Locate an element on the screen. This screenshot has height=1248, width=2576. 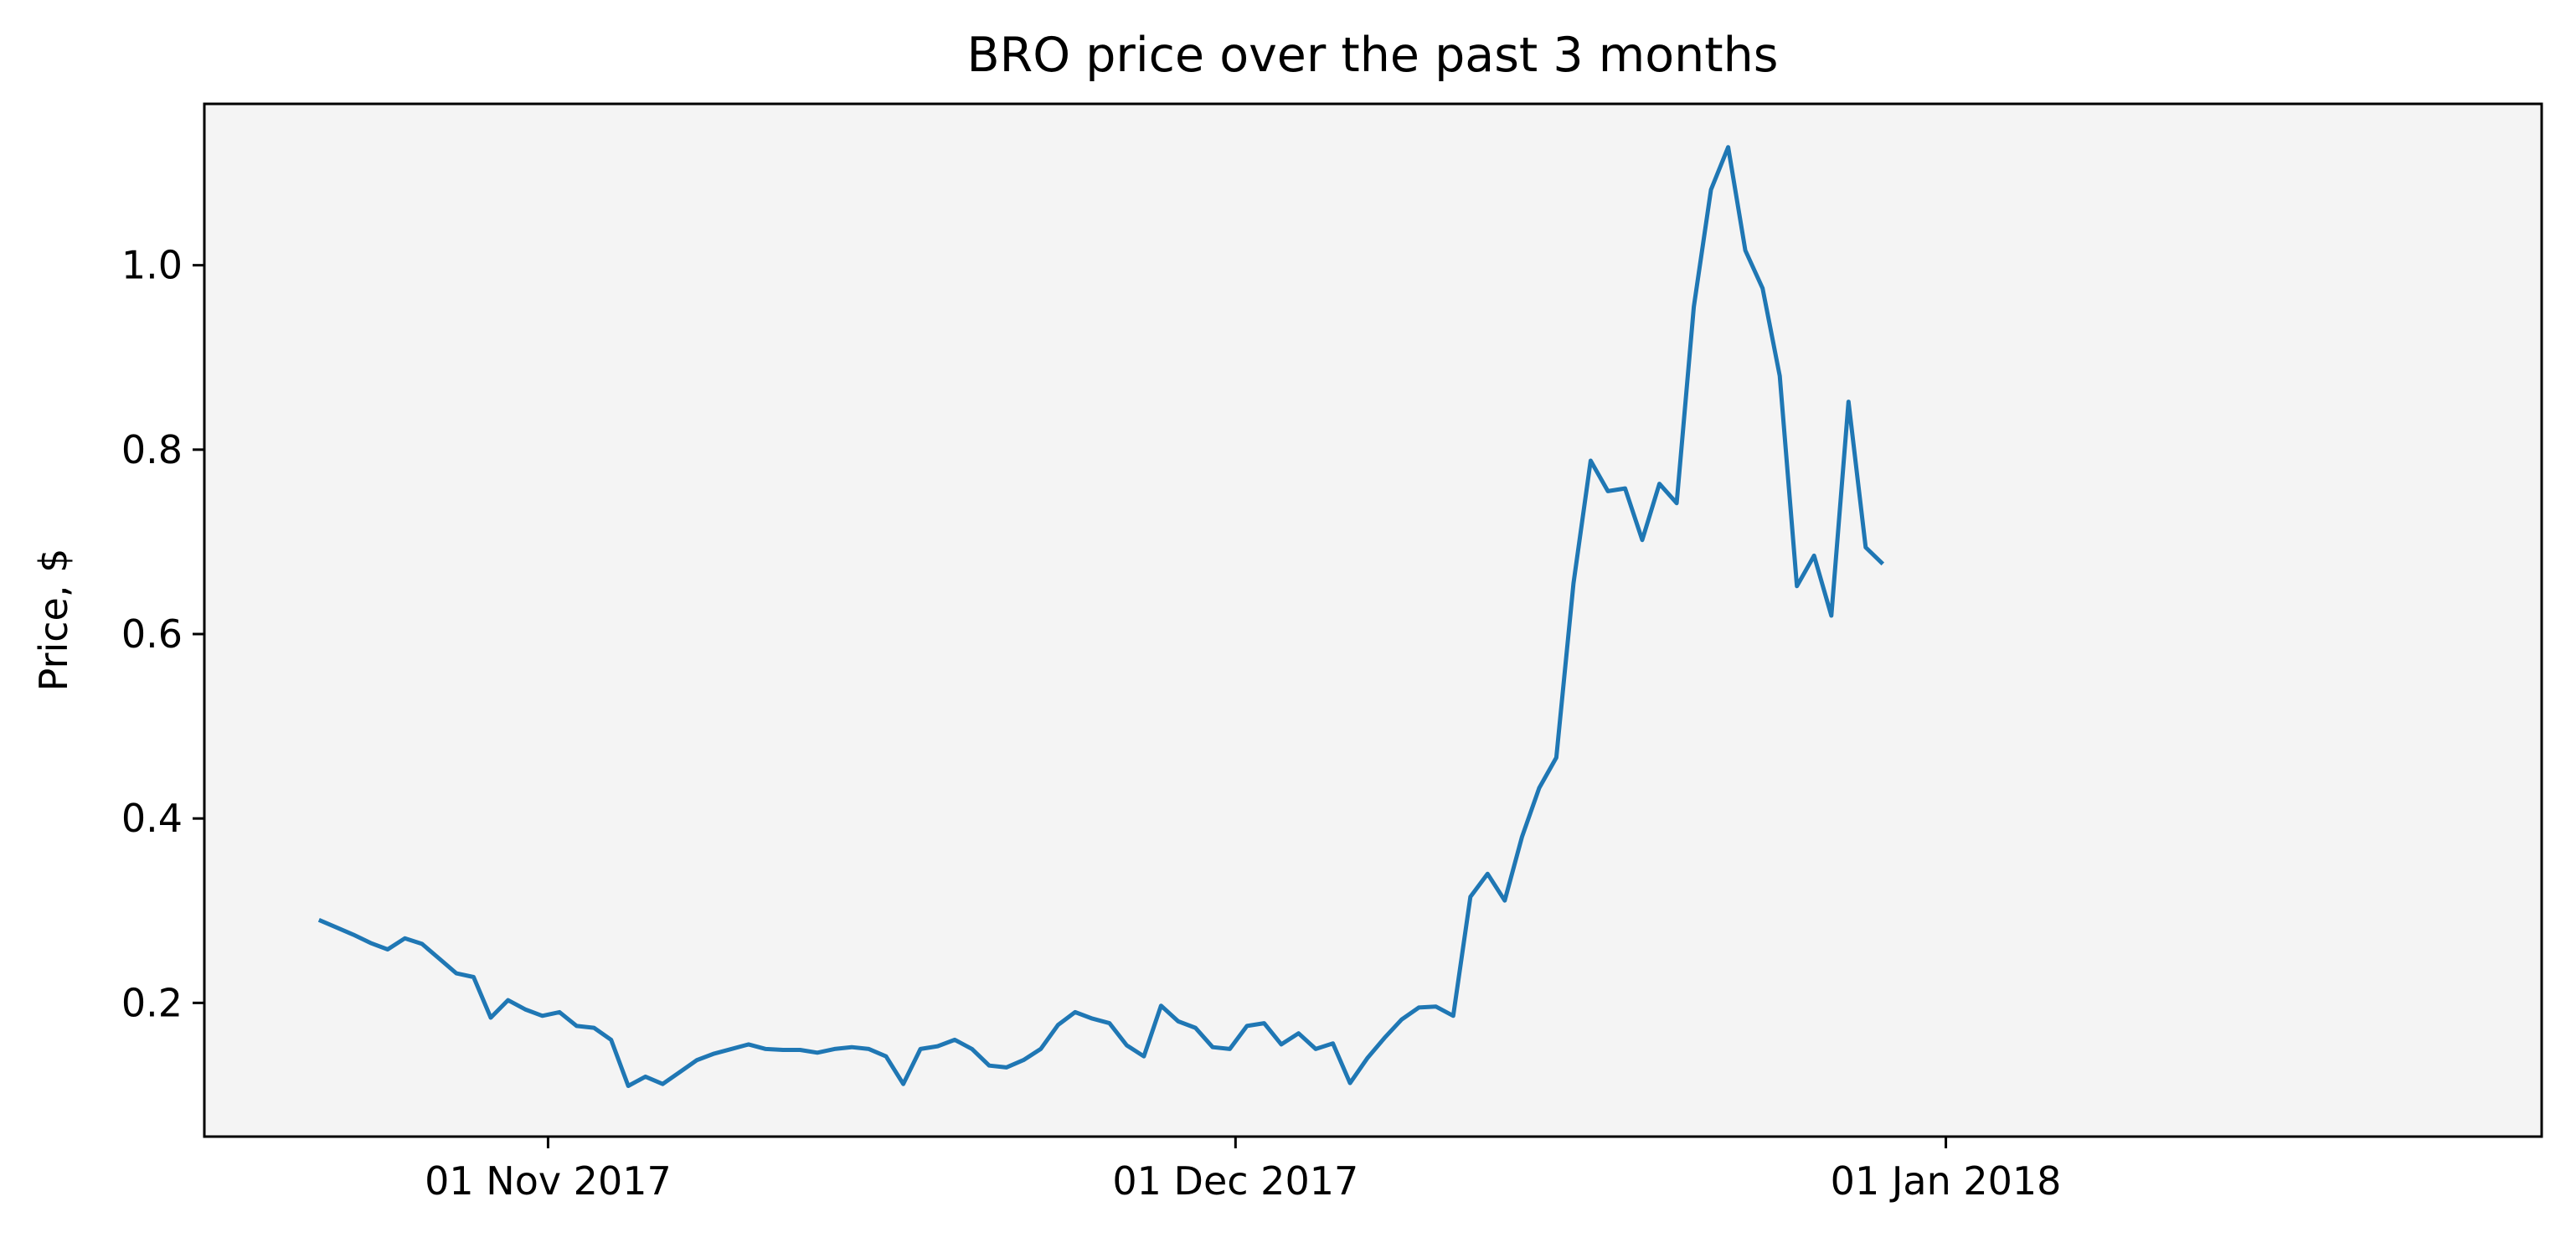
x-tick-label: 01 Dec 2017 is located at coordinates (1235, 1181).